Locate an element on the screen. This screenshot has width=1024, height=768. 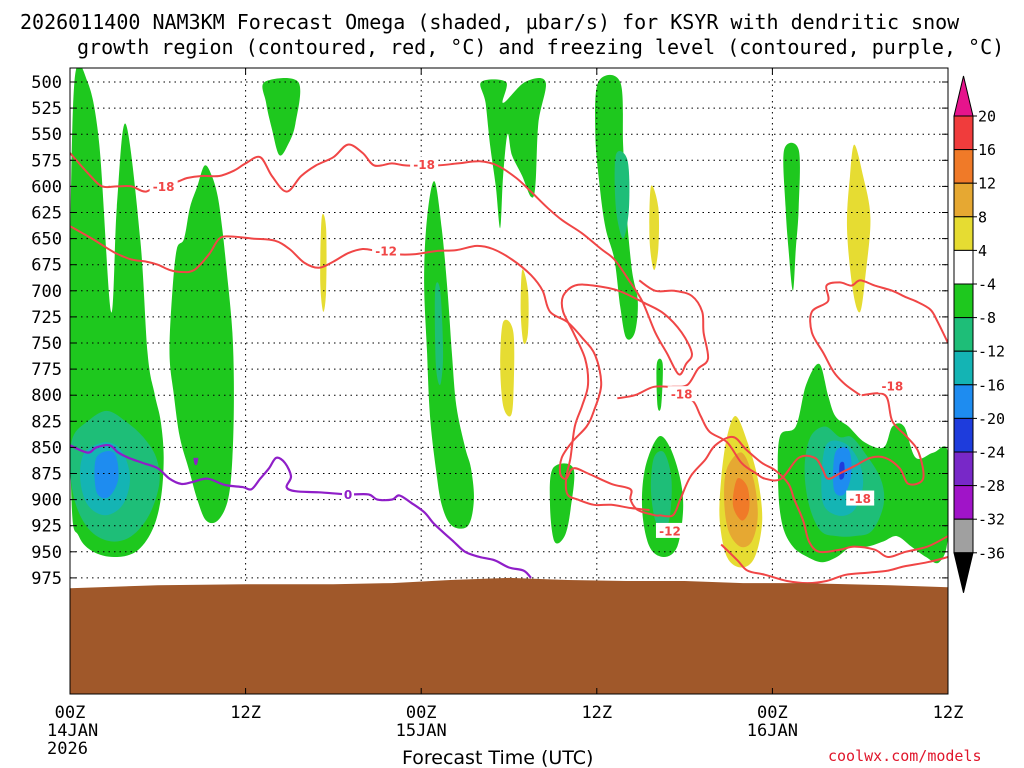
y-tick-label-650: 650 is located at coordinates (46, 240).